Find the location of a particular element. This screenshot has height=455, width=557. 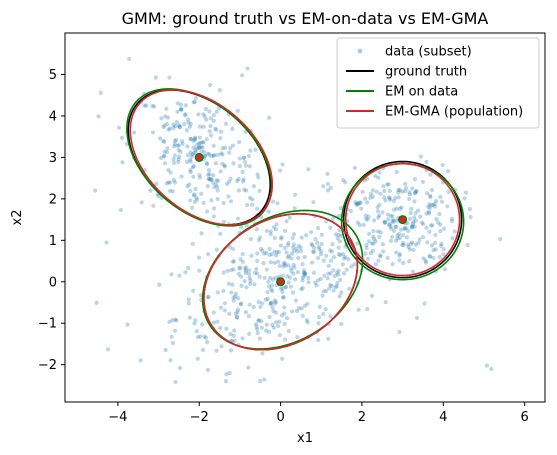

center-marker-gma is located at coordinates (402, 219).